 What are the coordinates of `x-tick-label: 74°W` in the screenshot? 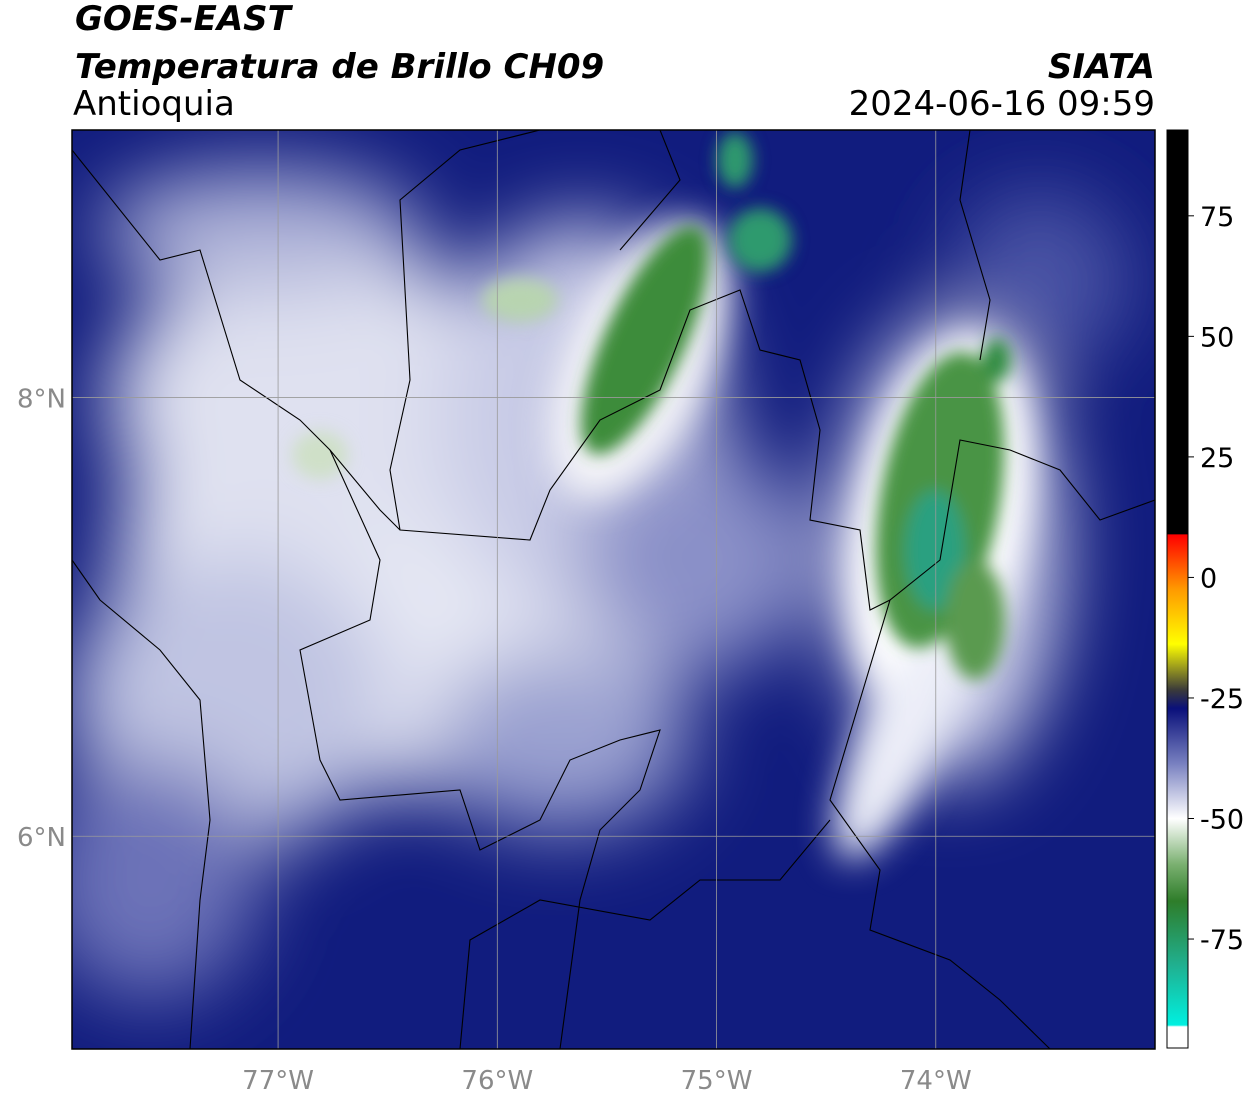 It's located at (936, 1081).